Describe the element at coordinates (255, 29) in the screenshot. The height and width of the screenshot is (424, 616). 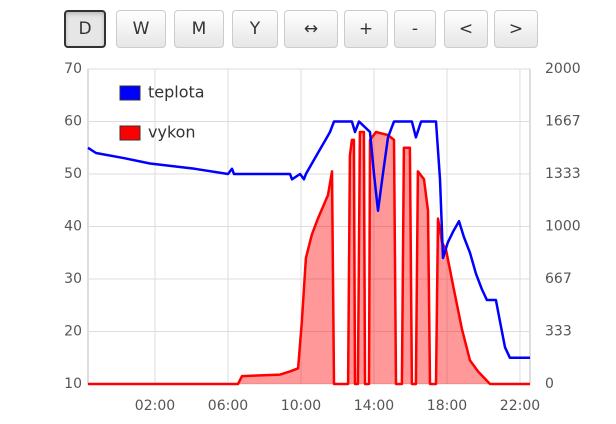
I see `range-button: Y` at that location.